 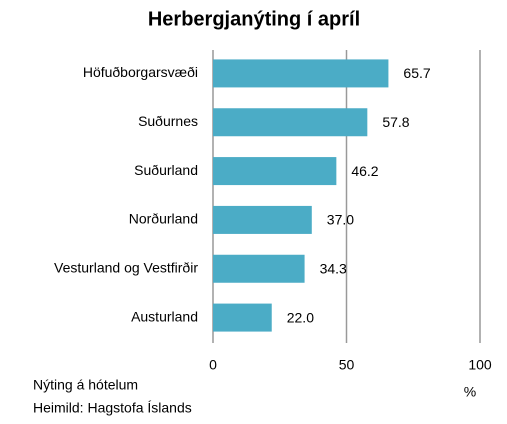 What do you see at coordinates (480, 365) in the screenshot?
I see `x-tick-label: 100` at bounding box center [480, 365].